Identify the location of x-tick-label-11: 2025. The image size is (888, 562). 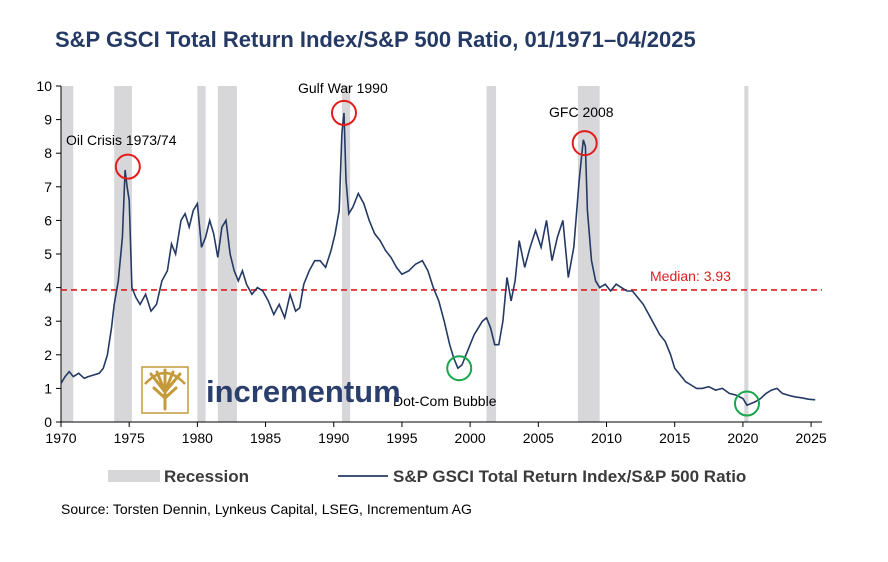
(811, 438).